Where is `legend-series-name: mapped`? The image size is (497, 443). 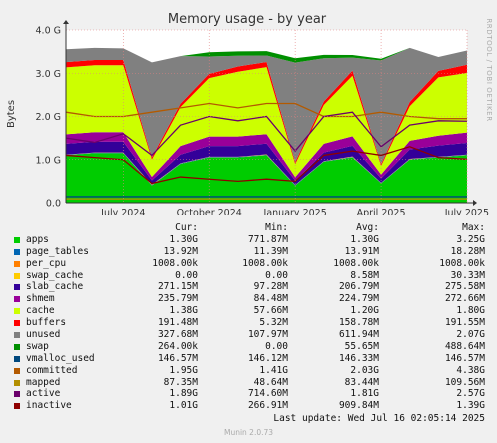
legend-series-name: mapped is located at coordinates (43, 382).